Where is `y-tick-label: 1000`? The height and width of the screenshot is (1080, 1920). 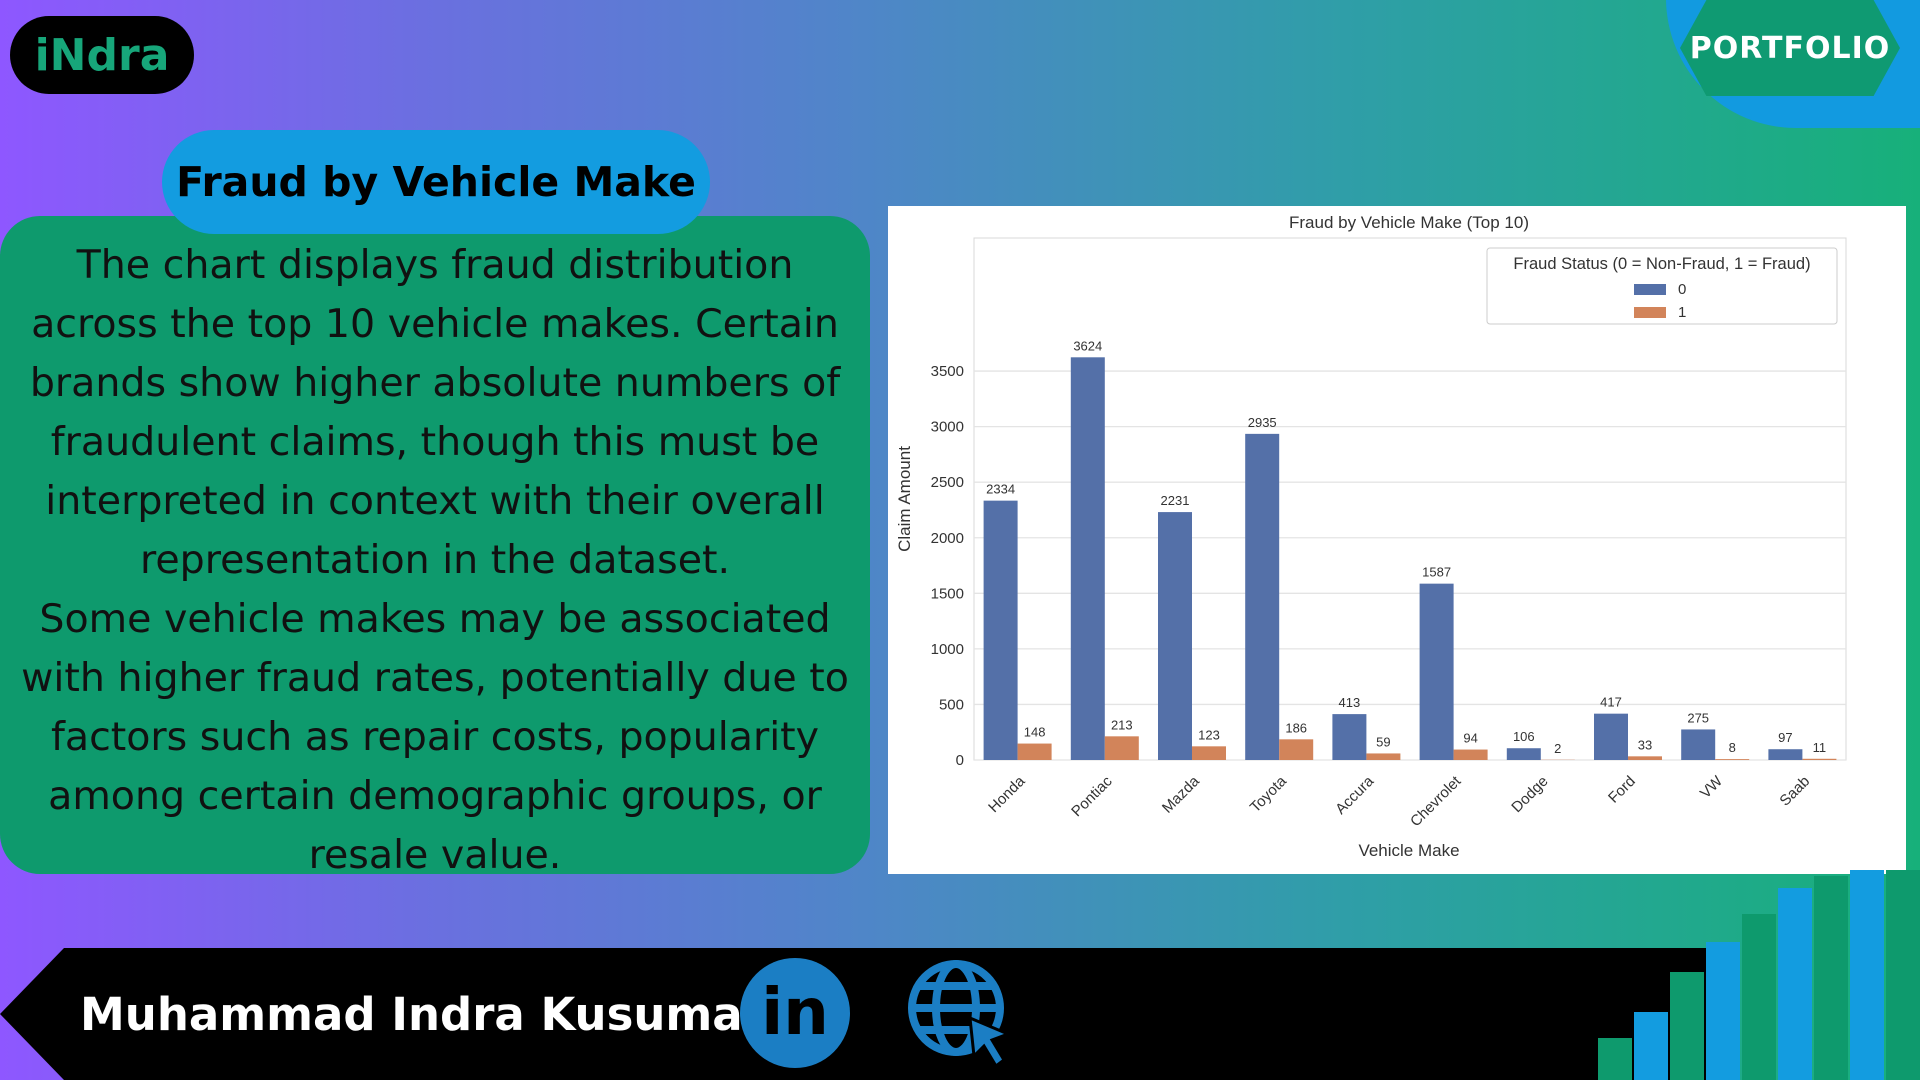 y-tick-label: 1000 is located at coordinates (947, 649).